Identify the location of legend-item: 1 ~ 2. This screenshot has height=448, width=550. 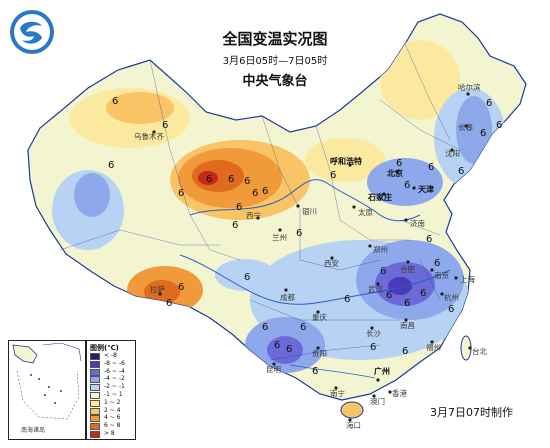
(112, 402).